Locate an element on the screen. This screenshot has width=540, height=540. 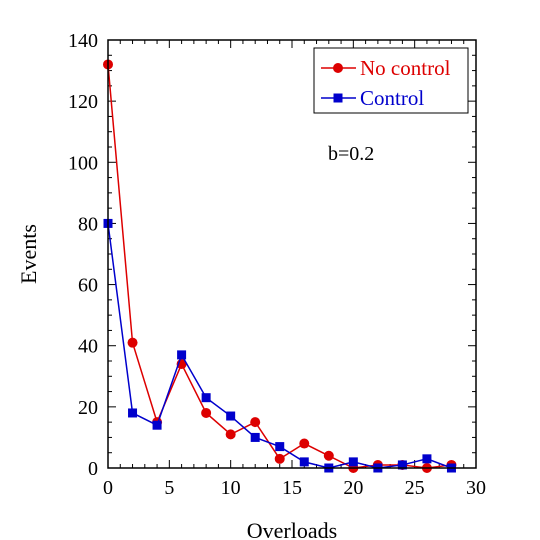
x-tick-label: 0 is located at coordinates (108, 488).